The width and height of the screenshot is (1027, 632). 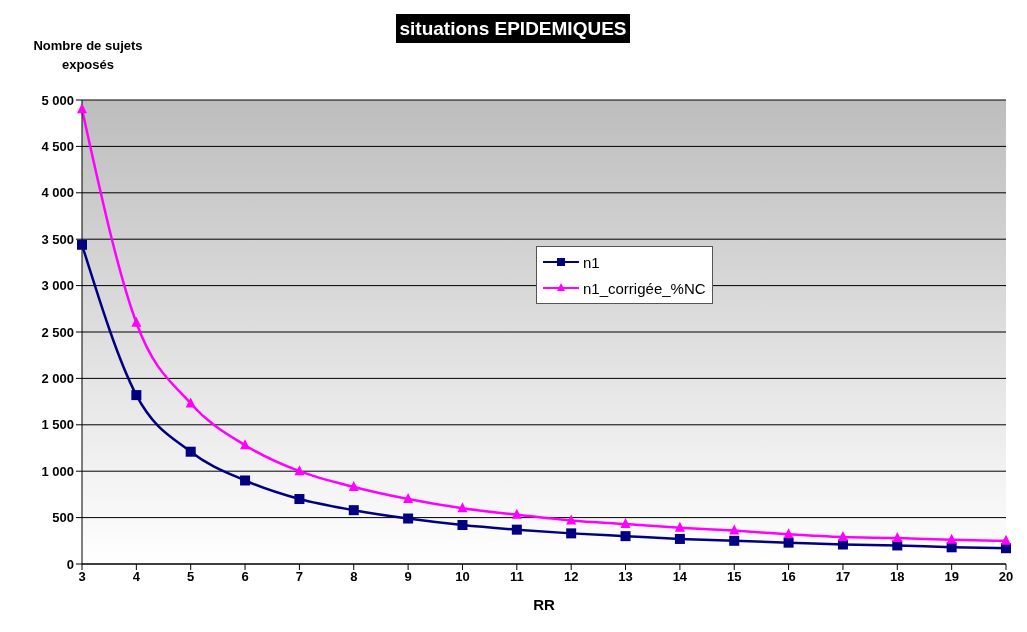 What do you see at coordinates (57, 193) in the screenshot?
I see `y-tick-label: 4 000` at bounding box center [57, 193].